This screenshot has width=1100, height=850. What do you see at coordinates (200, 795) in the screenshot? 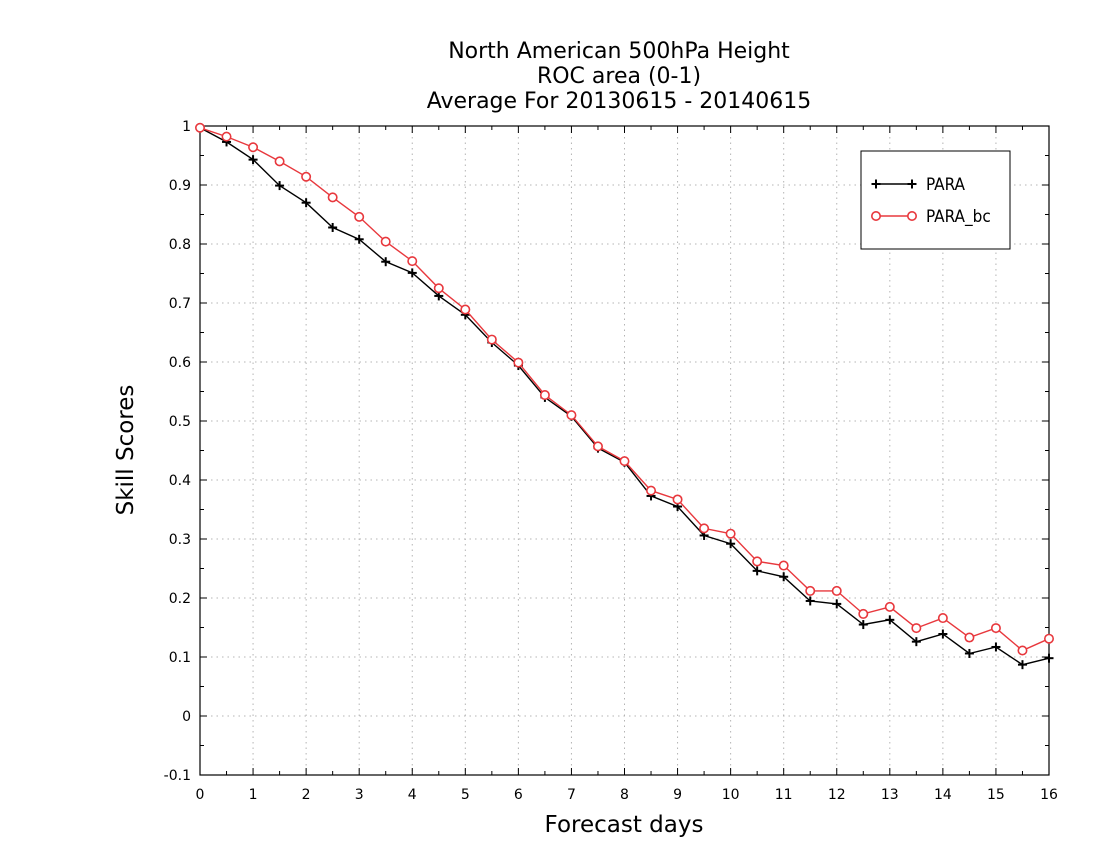
I see `x-tick-label: 0` at bounding box center [200, 795].